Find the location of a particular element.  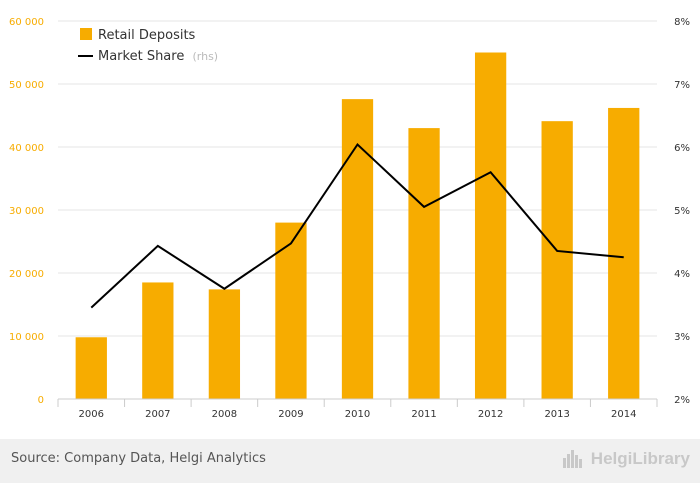

y-left-tick-label: 20 000 is located at coordinates (26, 274).